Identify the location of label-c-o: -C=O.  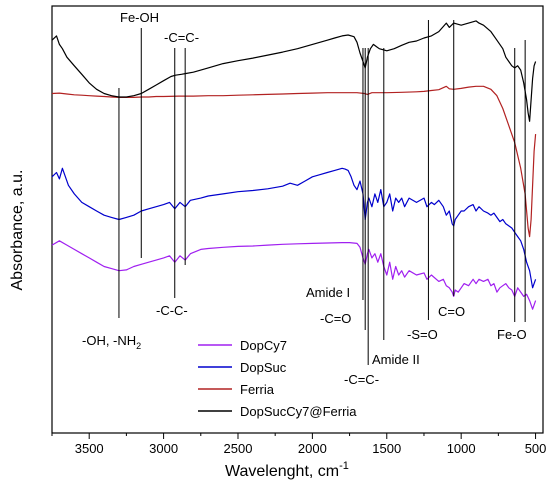
(335, 318).